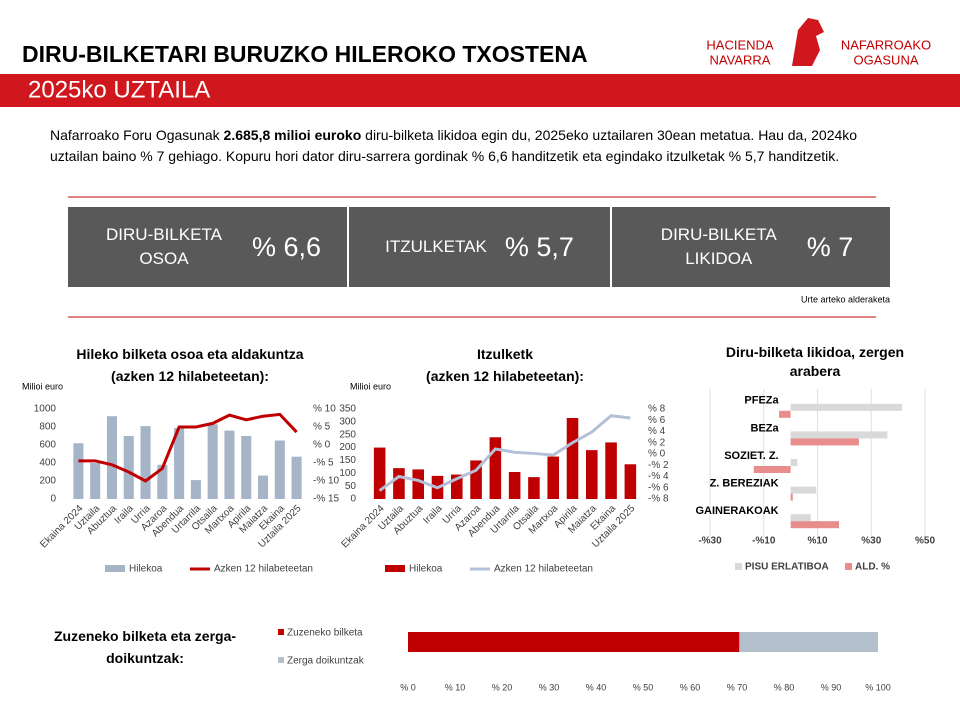  I want to click on report-subtitle: 2025ko UZTAILA, so click(119, 89).